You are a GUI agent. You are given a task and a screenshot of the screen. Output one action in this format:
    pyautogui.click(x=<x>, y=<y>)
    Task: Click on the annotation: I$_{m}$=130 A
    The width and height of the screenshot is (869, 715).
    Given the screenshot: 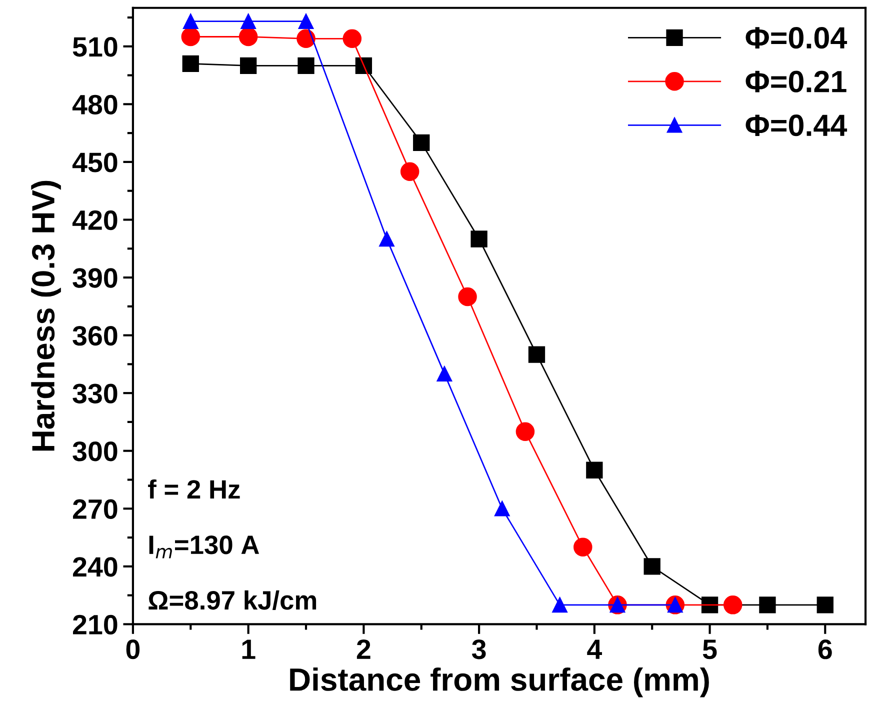 What is the action you would take?
    pyautogui.click(x=204, y=547)
    